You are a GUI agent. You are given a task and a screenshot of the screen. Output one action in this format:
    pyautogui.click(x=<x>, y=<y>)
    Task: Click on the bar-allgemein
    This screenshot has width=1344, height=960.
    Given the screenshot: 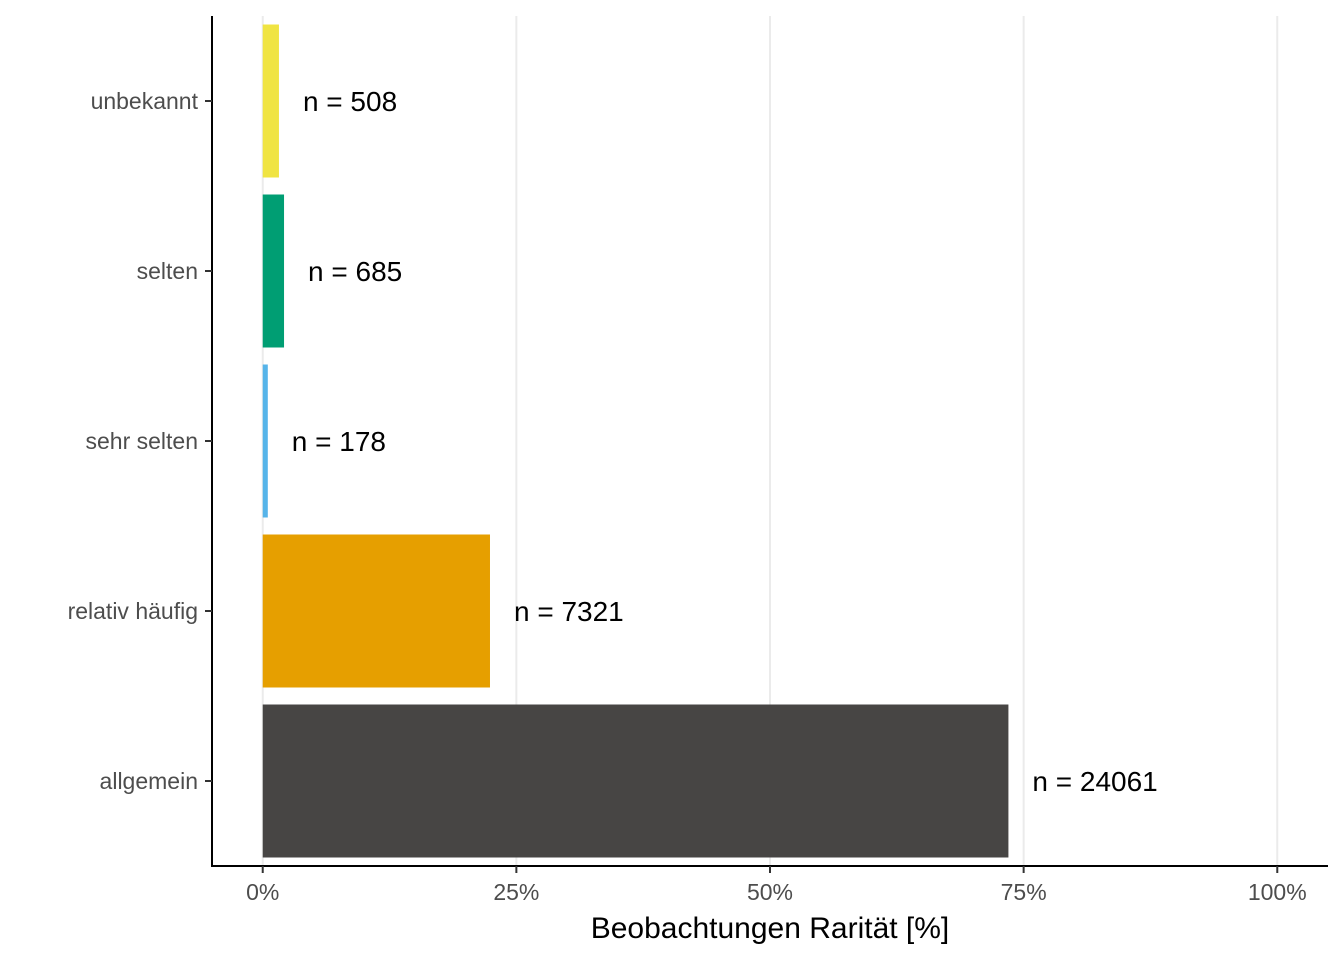 What is the action you would take?
    pyautogui.click(x=635, y=781)
    